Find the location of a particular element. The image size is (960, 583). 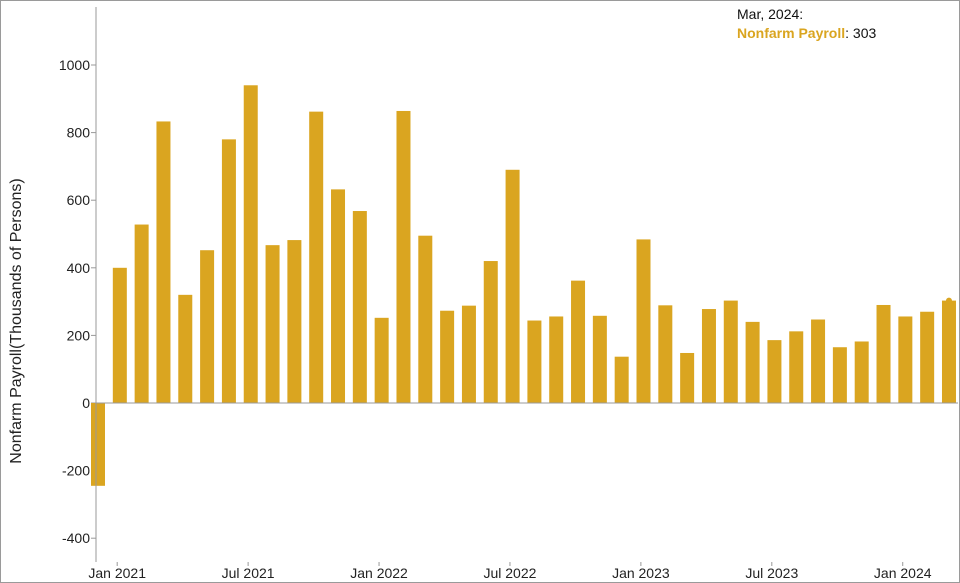

bar: Jul 2021: 940 is located at coordinates (250, 244).